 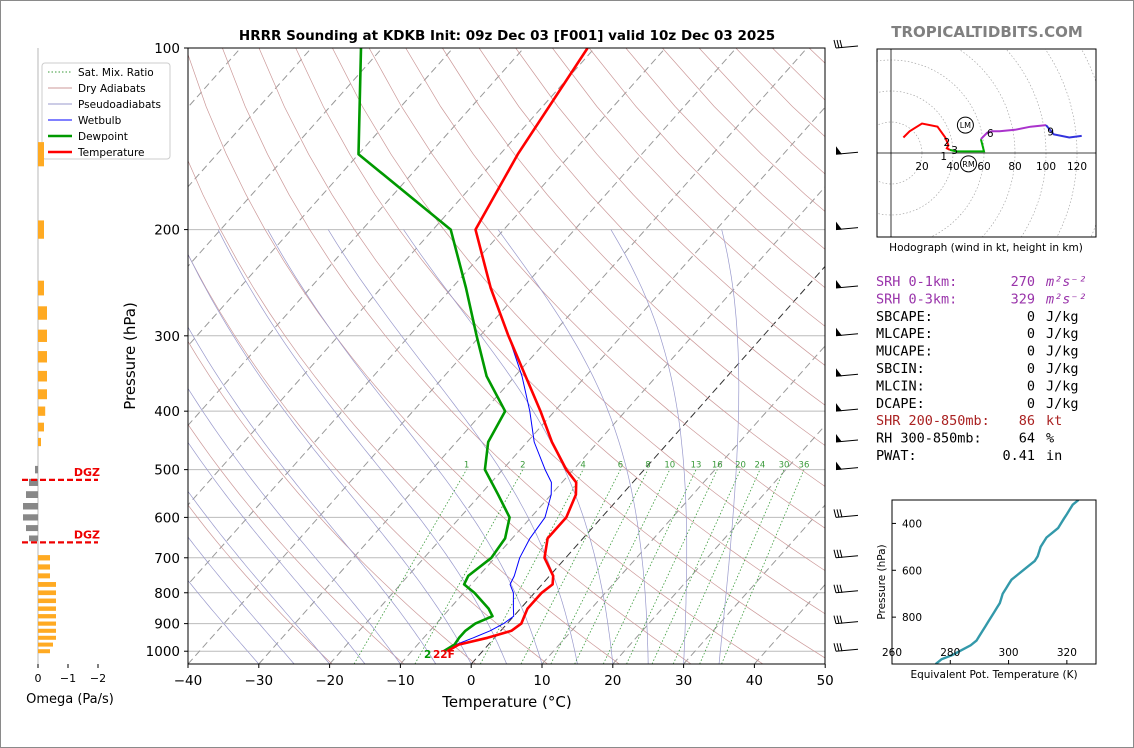 I want to click on surface-temp-f-label: 22F, so click(x=444, y=655).